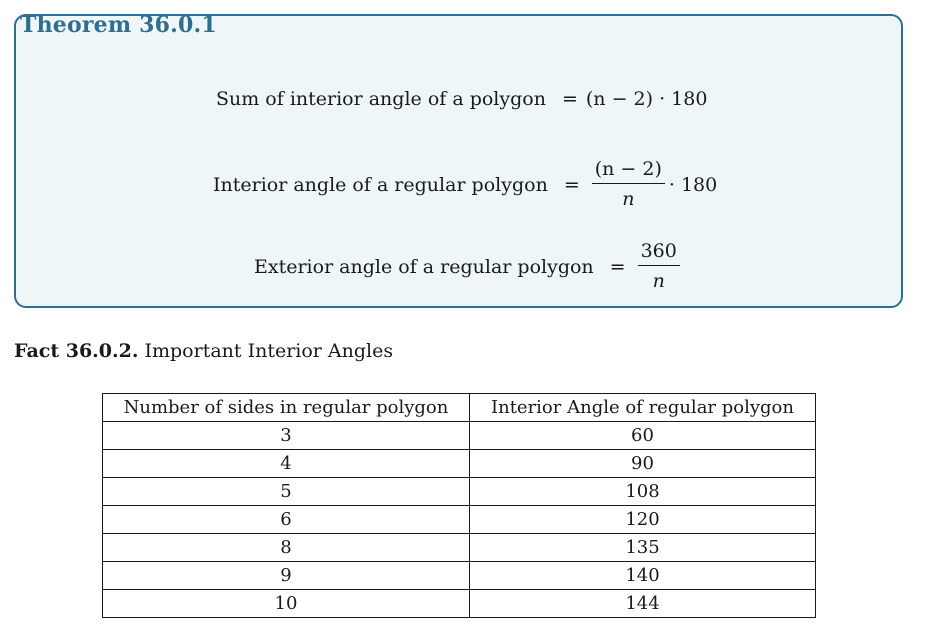 Image resolution: width=925 pixels, height=630 pixels. I want to click on fraction: 360 n, so click(658, 267).